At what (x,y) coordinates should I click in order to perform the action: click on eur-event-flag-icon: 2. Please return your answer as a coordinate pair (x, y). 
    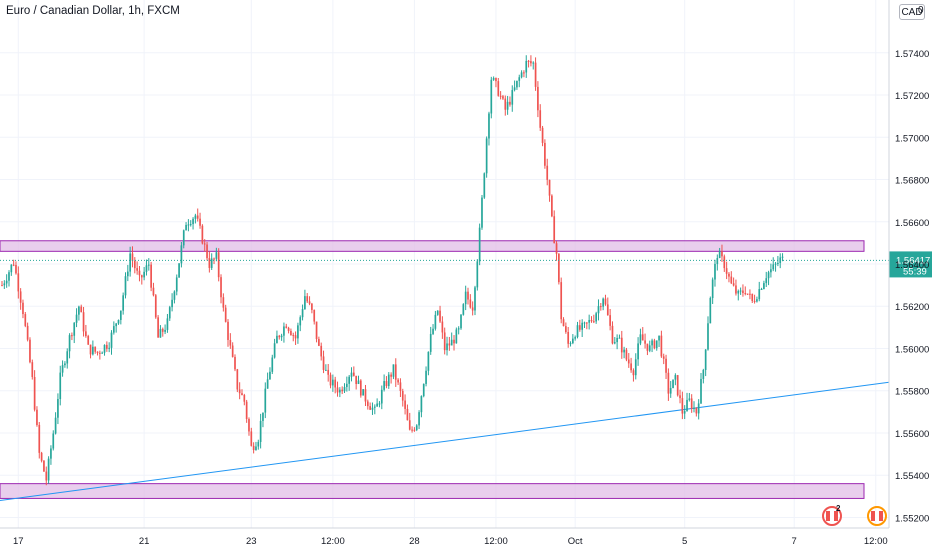
    Looking at the image, I should click on (832, 515).